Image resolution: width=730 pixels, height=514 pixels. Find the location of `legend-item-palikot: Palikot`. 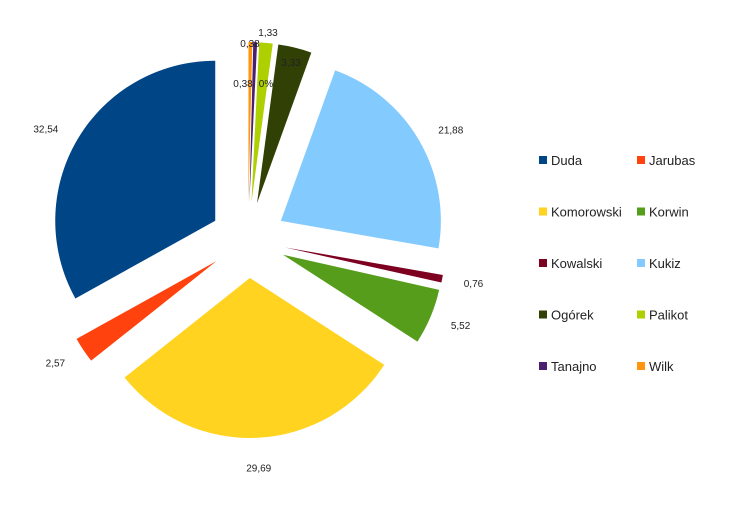

legend-item-palikot: Palikot is located at coordinates (662, 315).